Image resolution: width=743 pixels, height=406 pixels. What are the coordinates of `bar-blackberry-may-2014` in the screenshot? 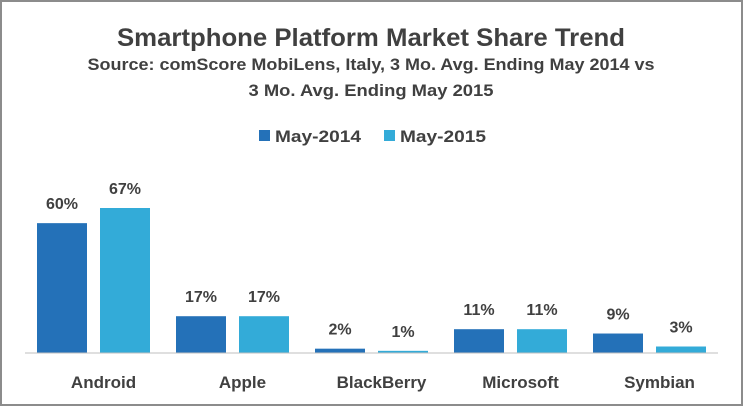 It's located at (340, 350).